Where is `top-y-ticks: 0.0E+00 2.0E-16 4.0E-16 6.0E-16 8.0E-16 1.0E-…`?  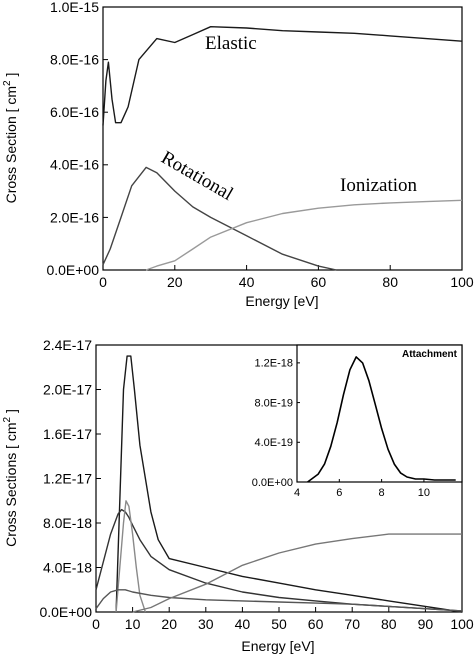 top-y-ticks: 0.0E+00 2.0E-16 4.0E-16 6.0E-16 8.0E-16 1.0E-… is located at coordinates (77, 139).